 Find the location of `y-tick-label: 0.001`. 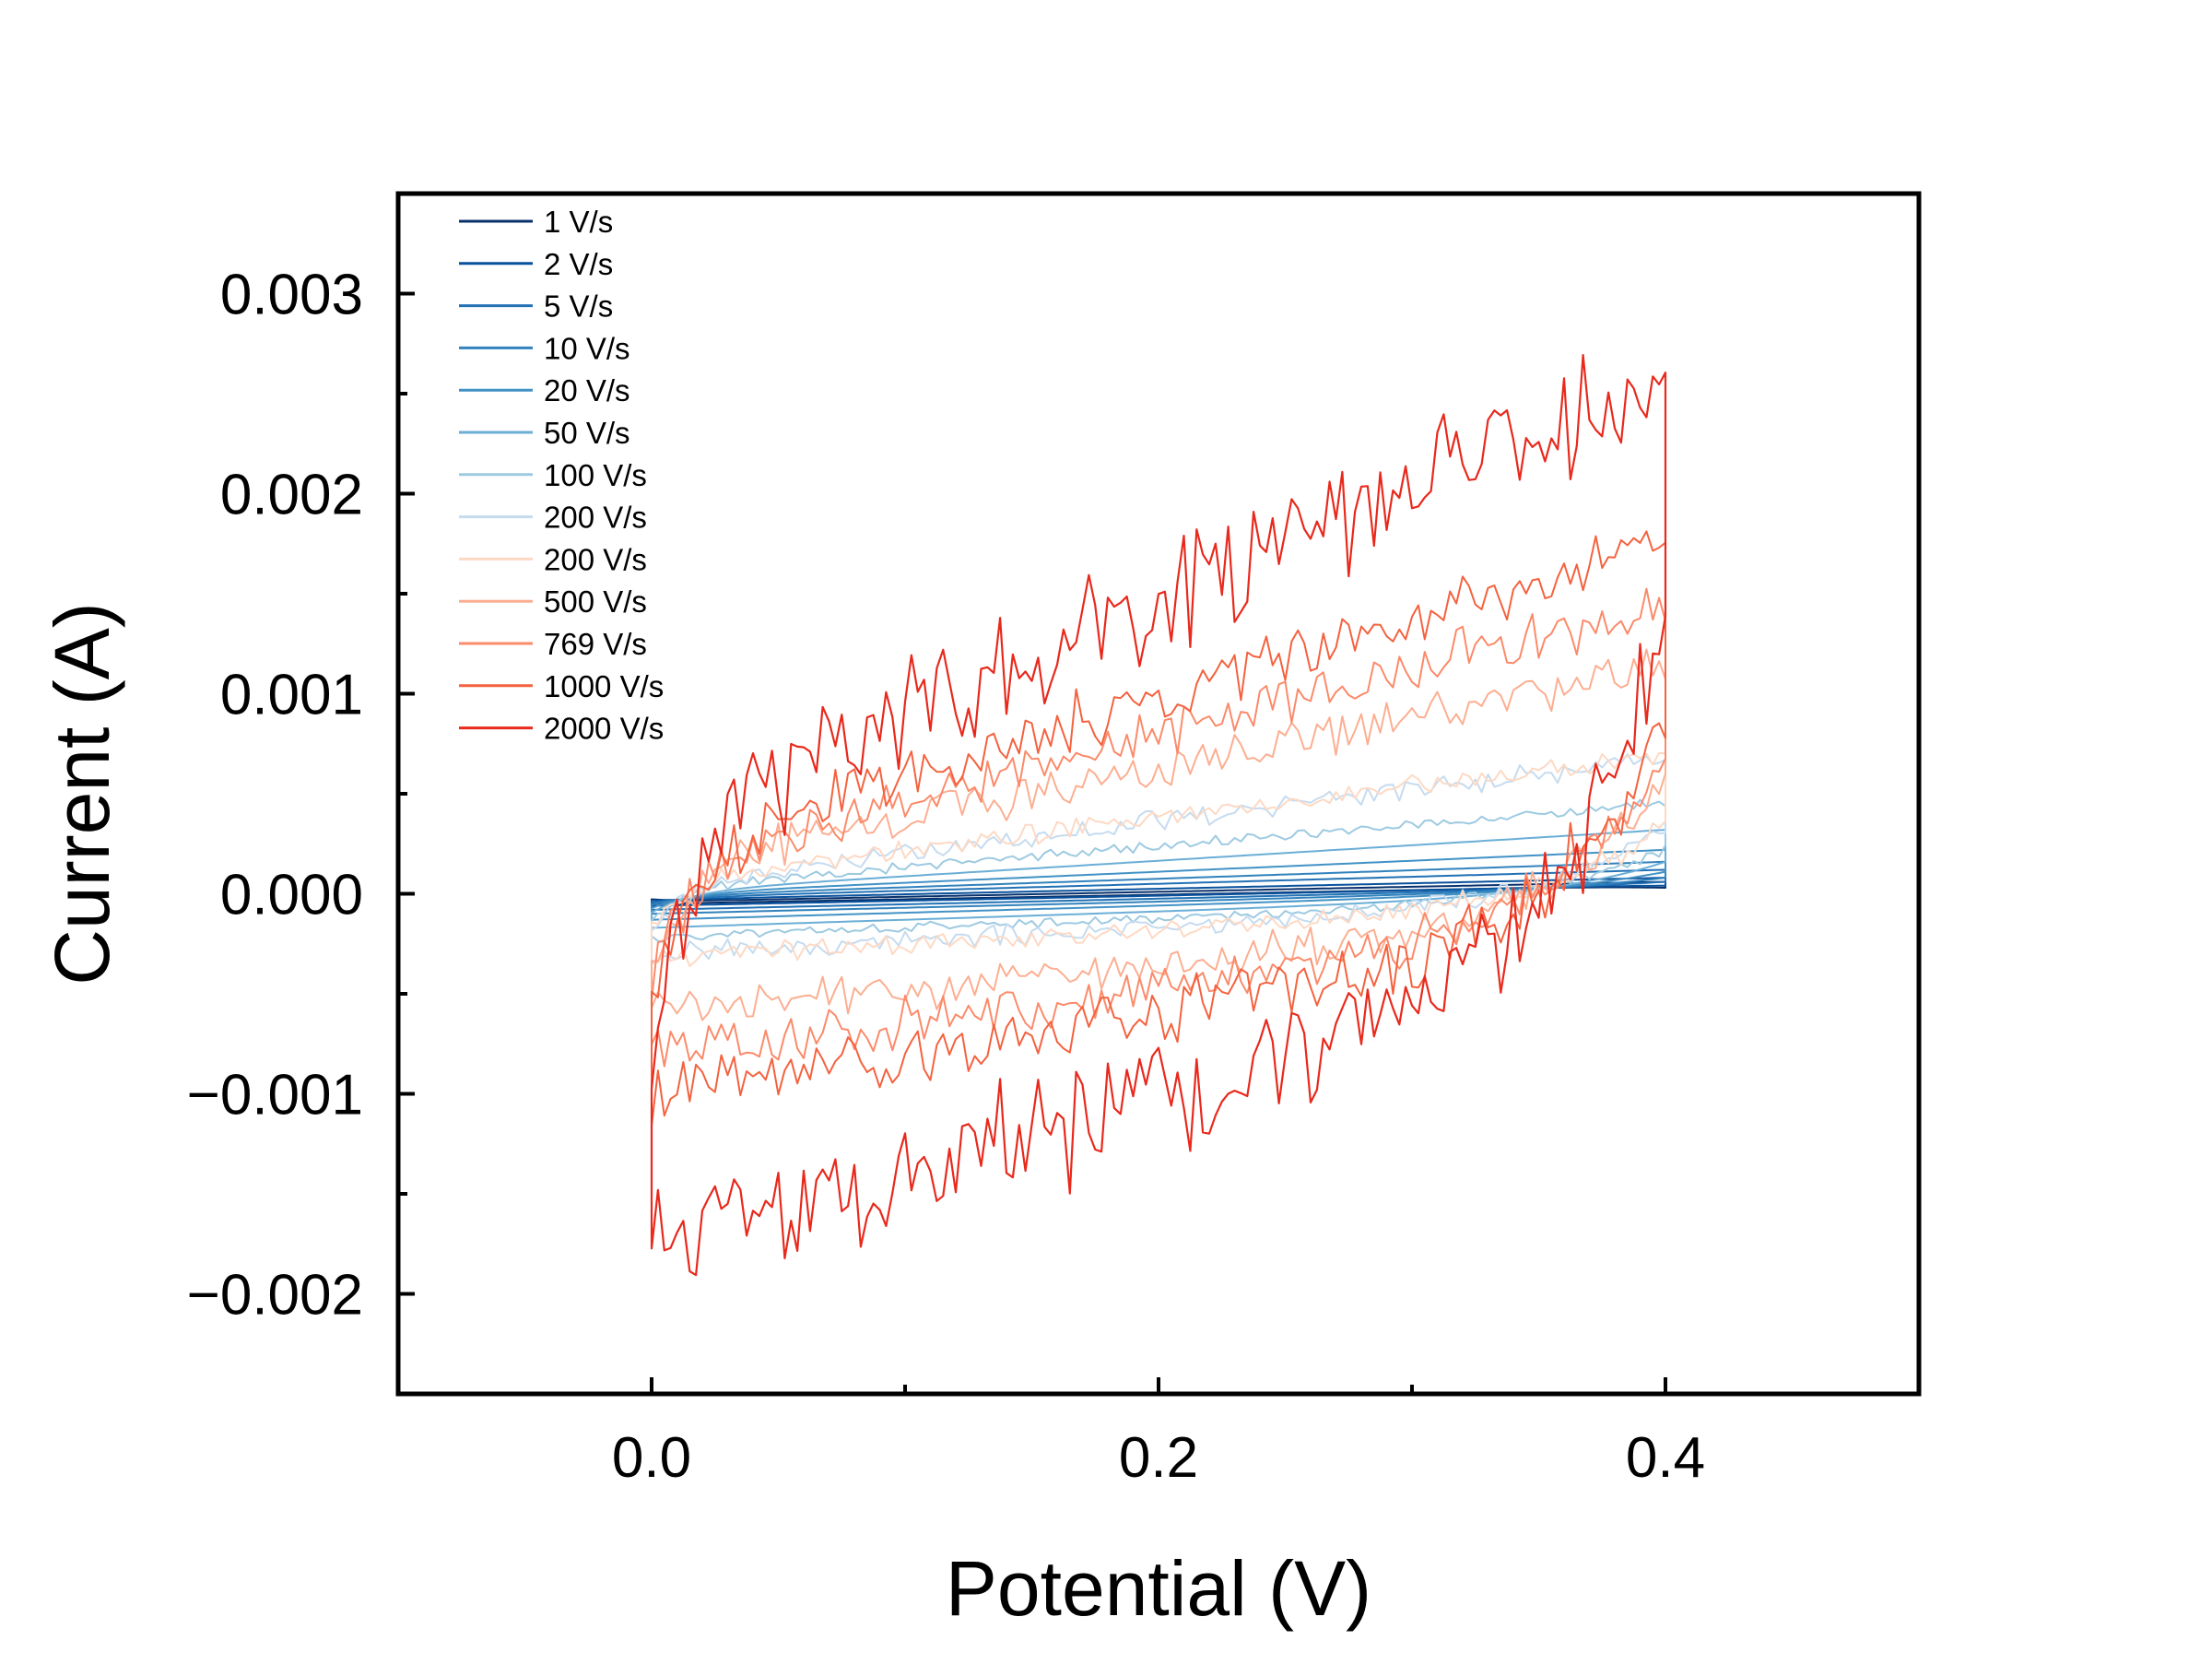

y-tick-label: 0.001 is located at coordinates (291, 695).